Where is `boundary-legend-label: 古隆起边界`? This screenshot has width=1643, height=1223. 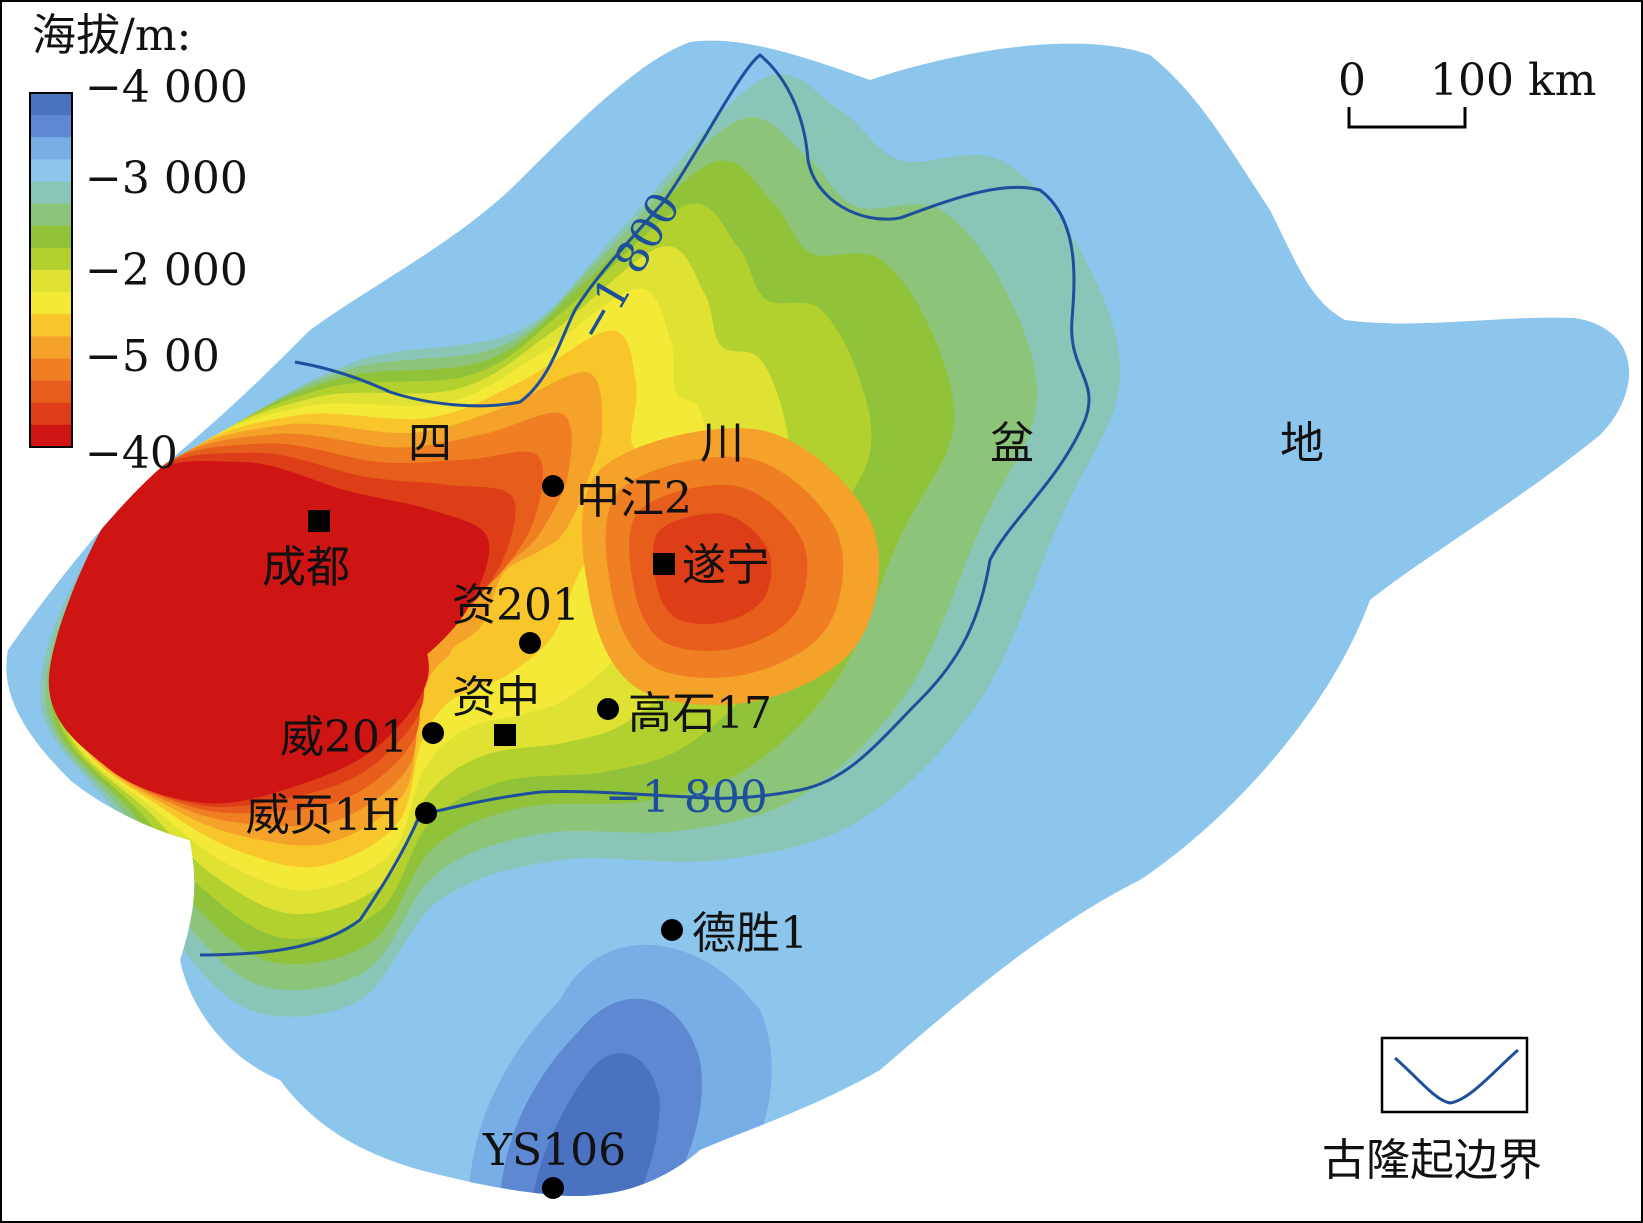
boundary-legend-label: 古隆起边界 is located at coordinates (1432, 1160).